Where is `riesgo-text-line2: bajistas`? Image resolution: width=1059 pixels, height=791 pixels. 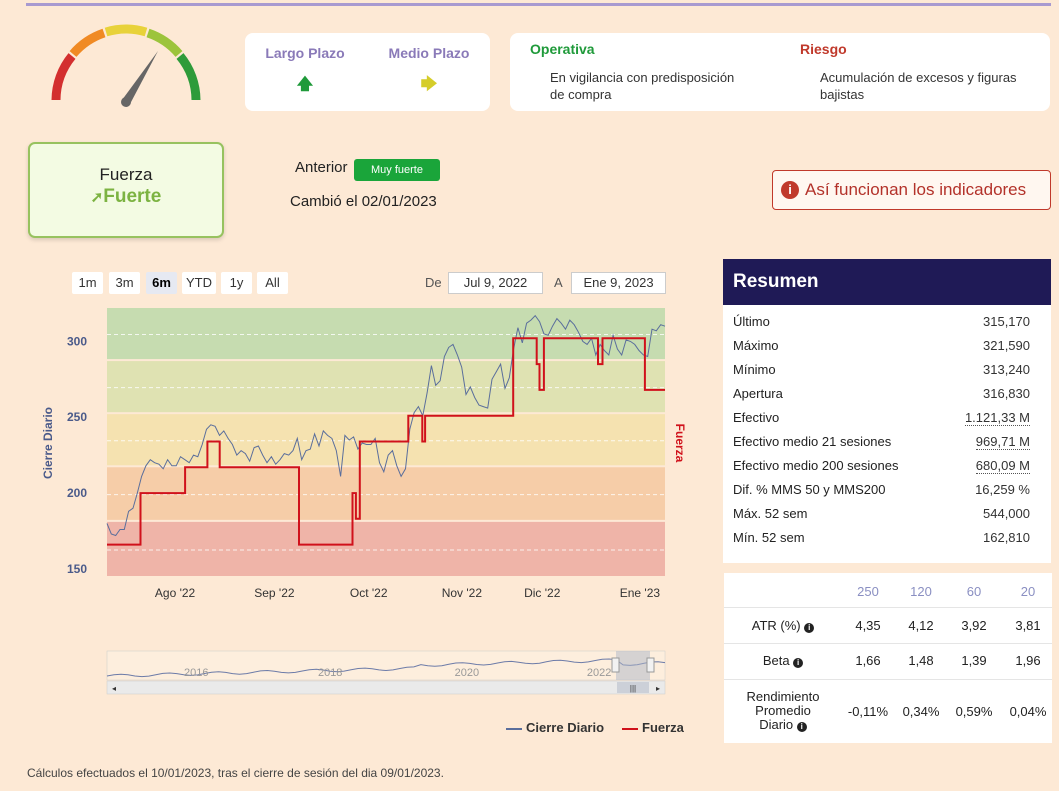 riesgo-text-line2: bajistas is located at coordinates (842, 94).